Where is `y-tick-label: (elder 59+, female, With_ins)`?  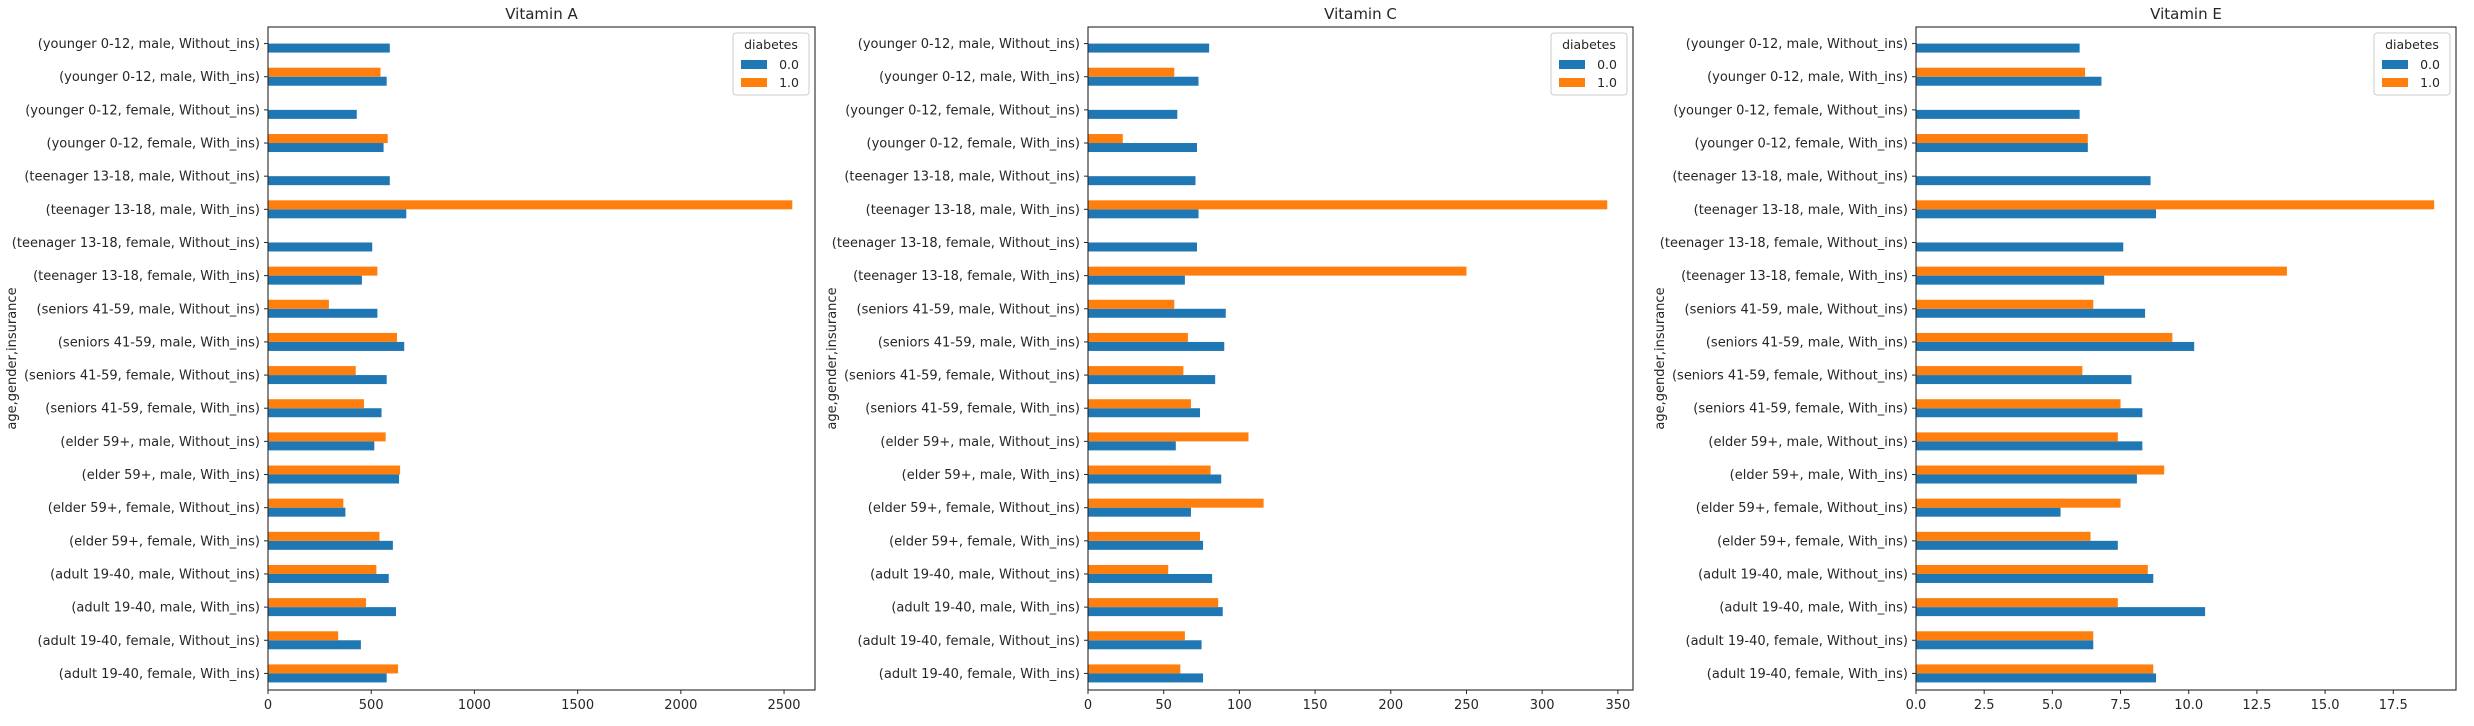 y-tick-label: (elder 59+, female, With_ins) is located at coordinates (1812, 541).